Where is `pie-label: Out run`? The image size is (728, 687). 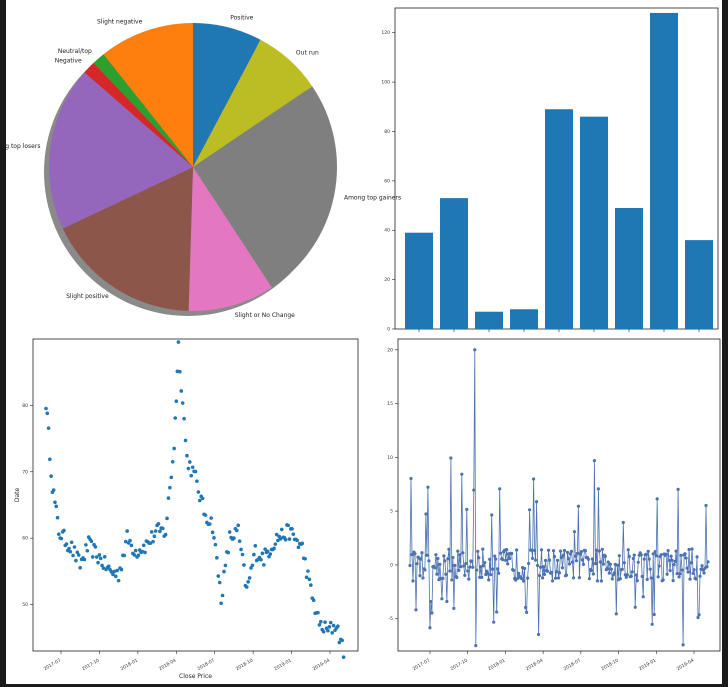
pie-label: Out run is located at coordinates (307, 52).